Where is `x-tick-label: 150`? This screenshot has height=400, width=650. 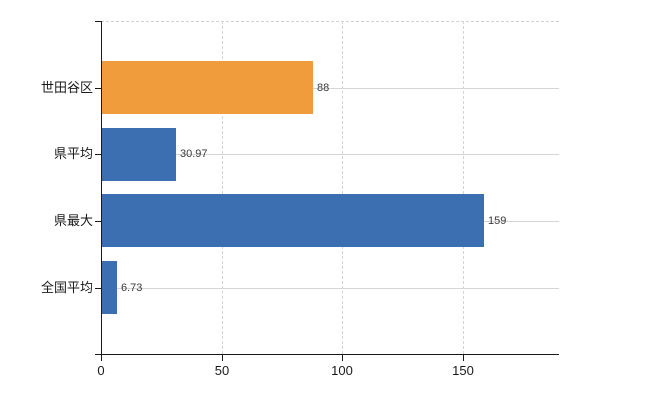
x-tick-label: 150 is located at coordinates (463, 370).